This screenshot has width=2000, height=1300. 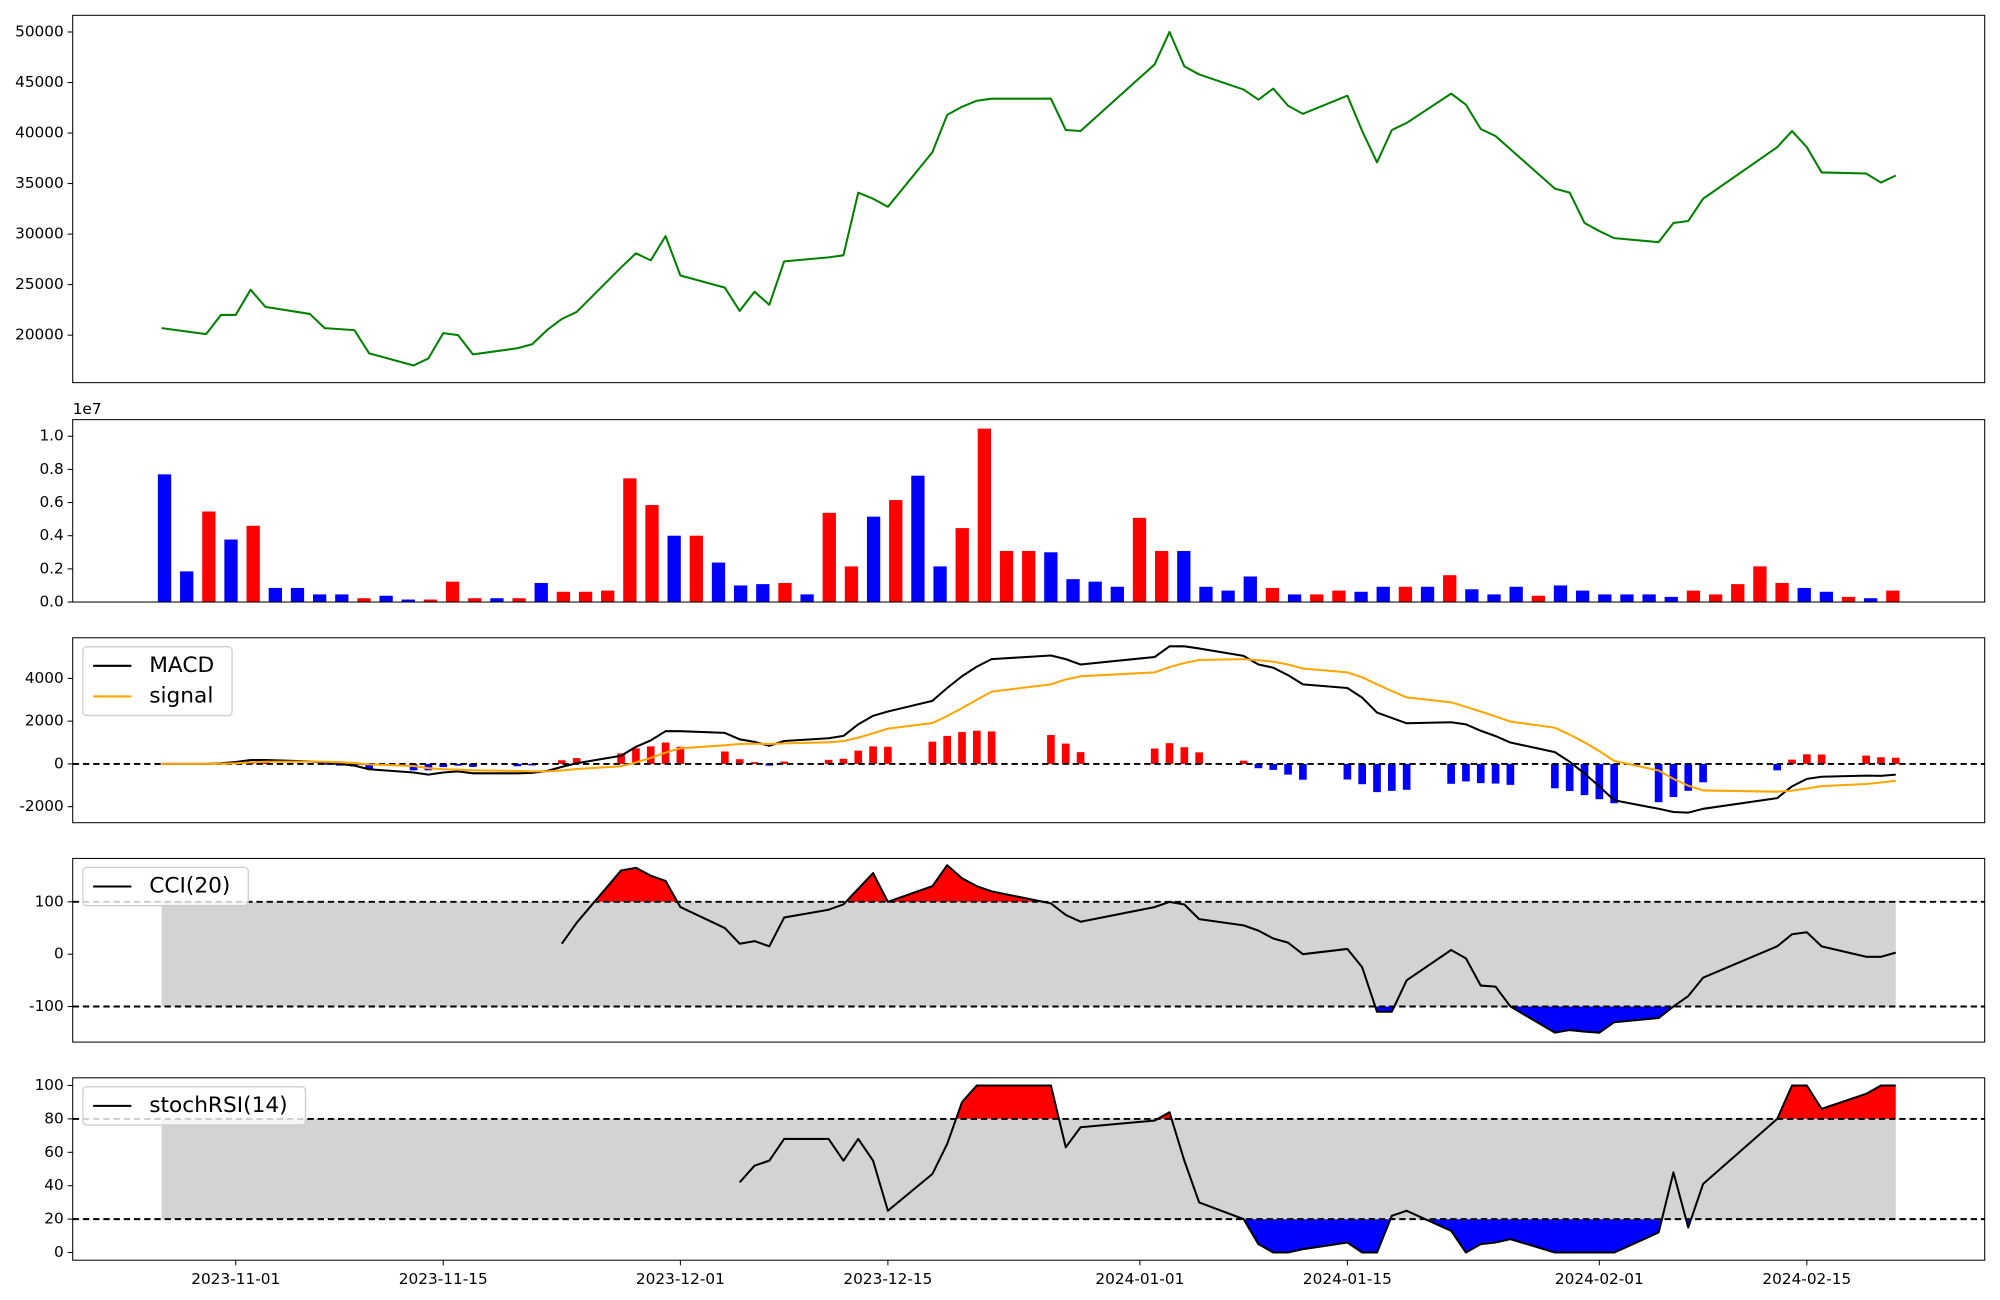 What do you see at coordinates (1599, 1279) in the screenshot?
I see `x-tick-label: 2024-02-01` at bounding box center [1599, 1279].